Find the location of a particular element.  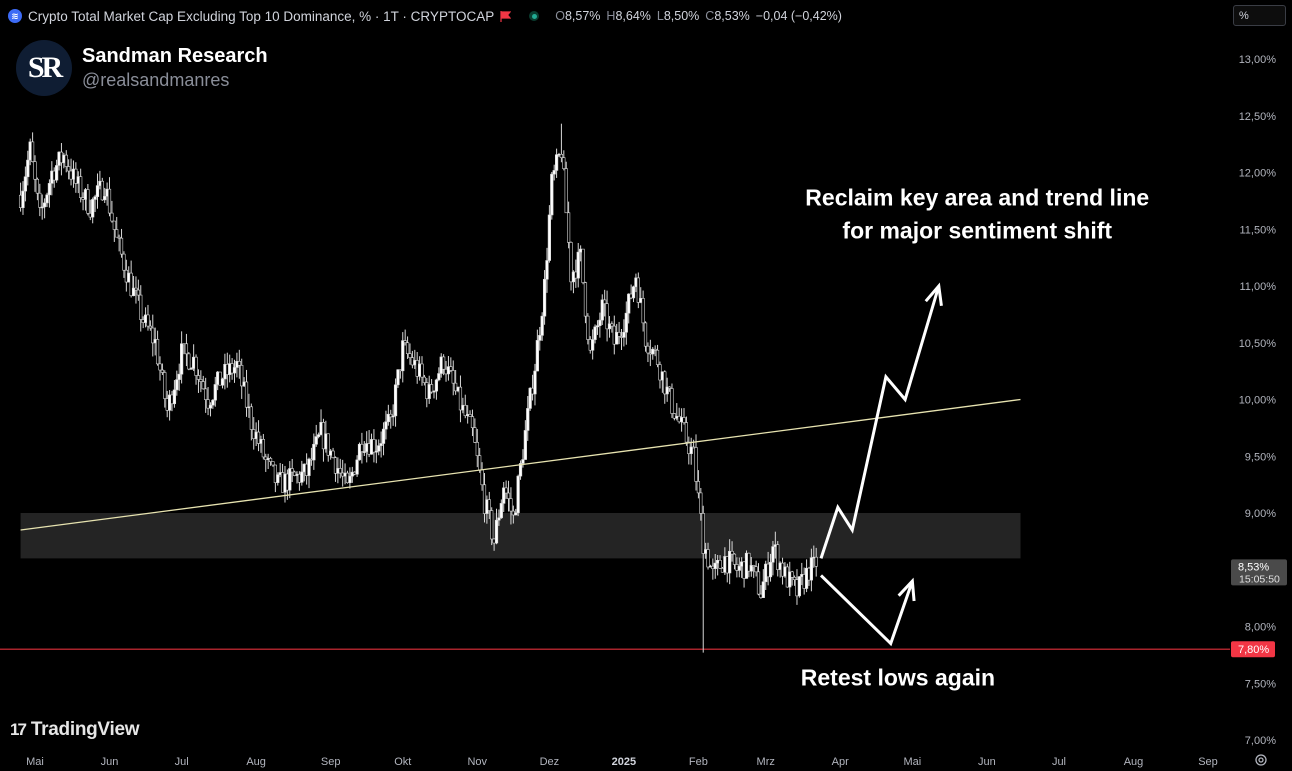

crypto-symbol-icon: ≋ is located at coordinates (15, 16).